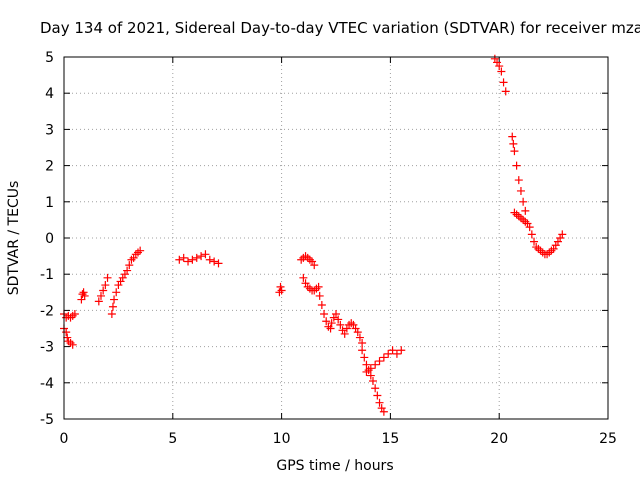 This screenshot has width=640, height=480. Describe the element at coordinates (47, 275) in the screenshot. I see `y-tick-label: -1` at that location.